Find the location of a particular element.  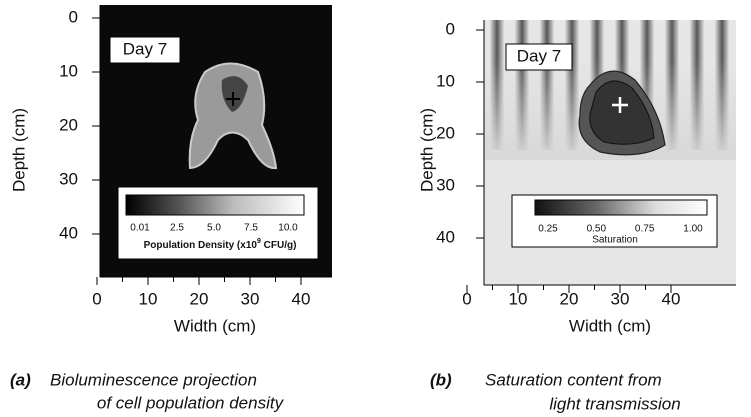

contour-inner is located at coordinates (622, 112).